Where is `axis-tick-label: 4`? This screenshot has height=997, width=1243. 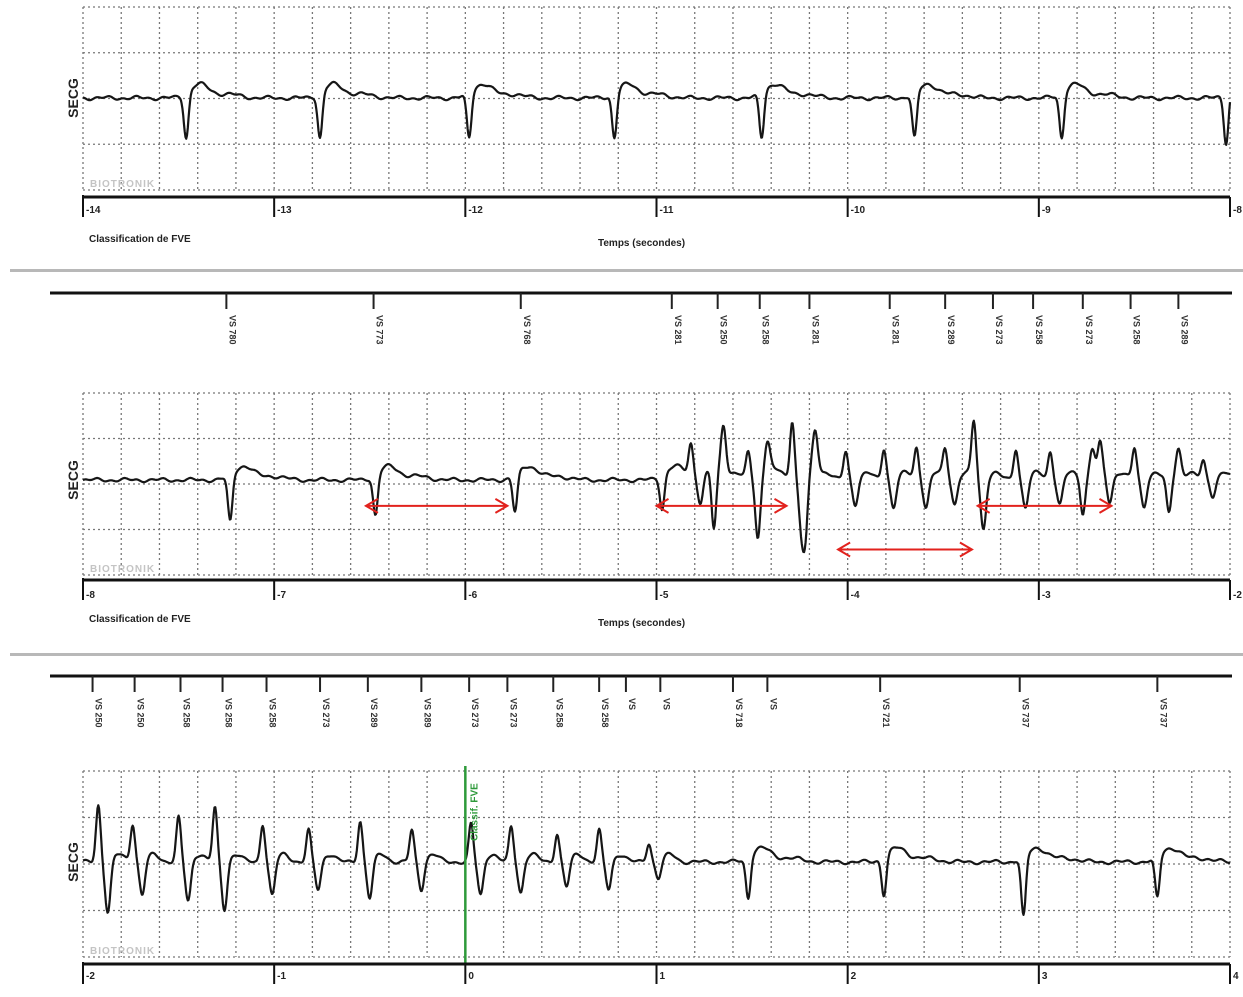 axis-tick-label: 4 is located at coordinates (1236, 976).